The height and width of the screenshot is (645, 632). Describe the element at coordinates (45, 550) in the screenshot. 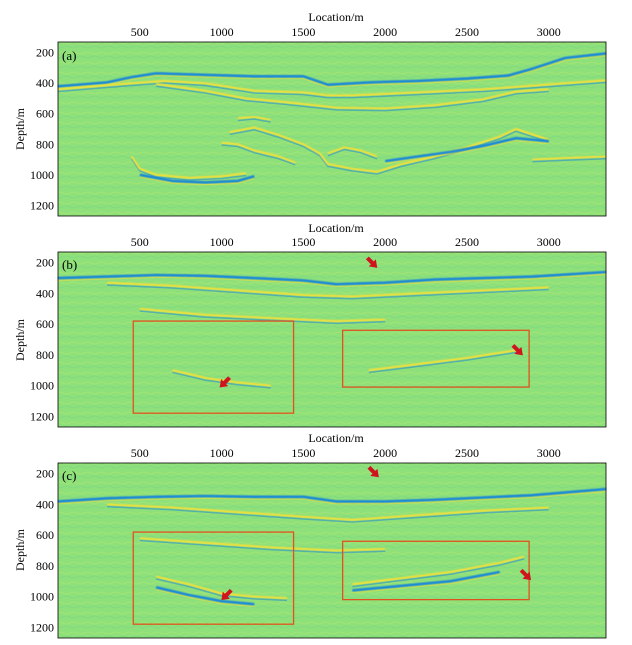

I see `y-tick-labels-c: 200 400 600 800 1000 1200` at that location.